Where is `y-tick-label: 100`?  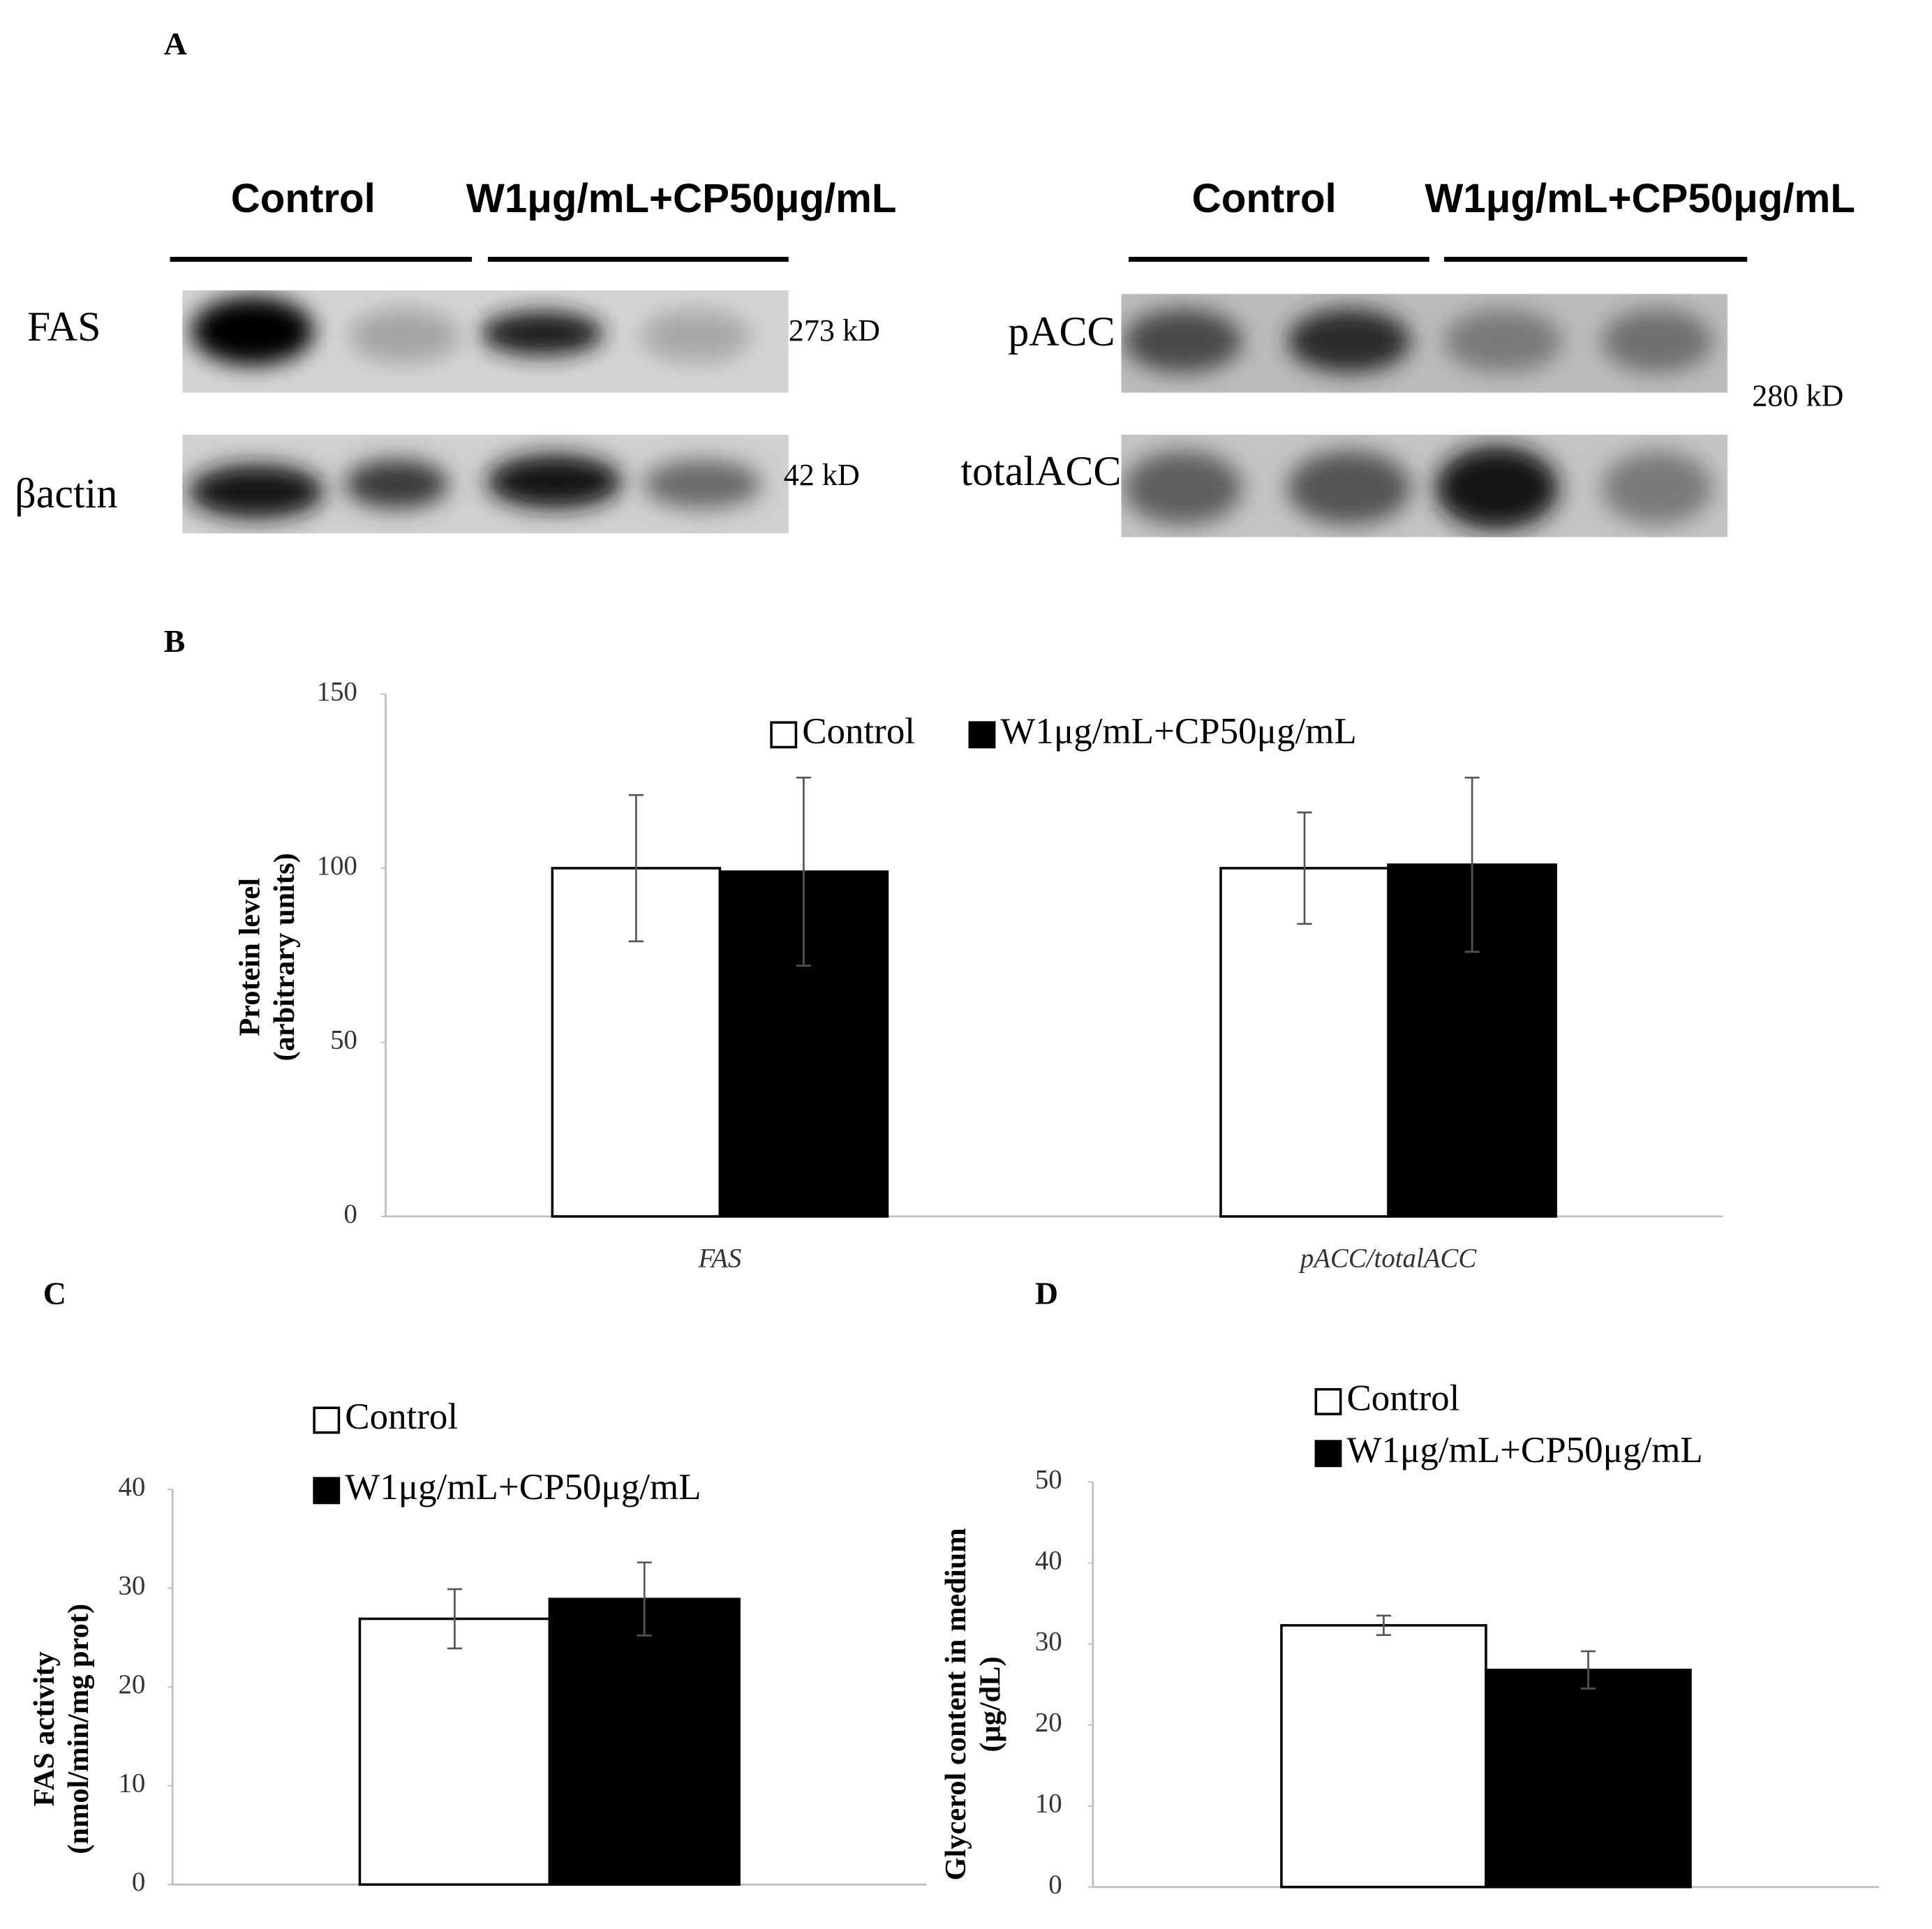 y-tick-label: 100 is located at coordinates (337, 866).